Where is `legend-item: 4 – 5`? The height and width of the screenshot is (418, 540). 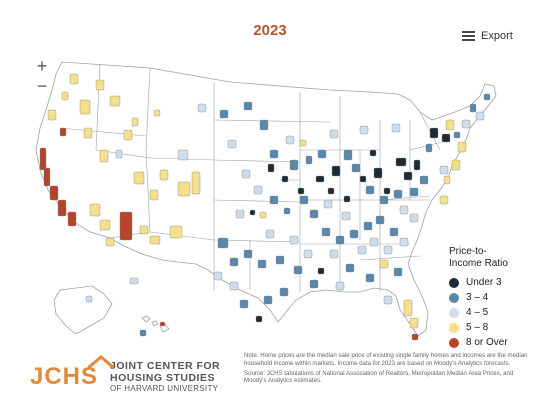
legend-item: 4 – 5 is located at coordinates (484, 312).